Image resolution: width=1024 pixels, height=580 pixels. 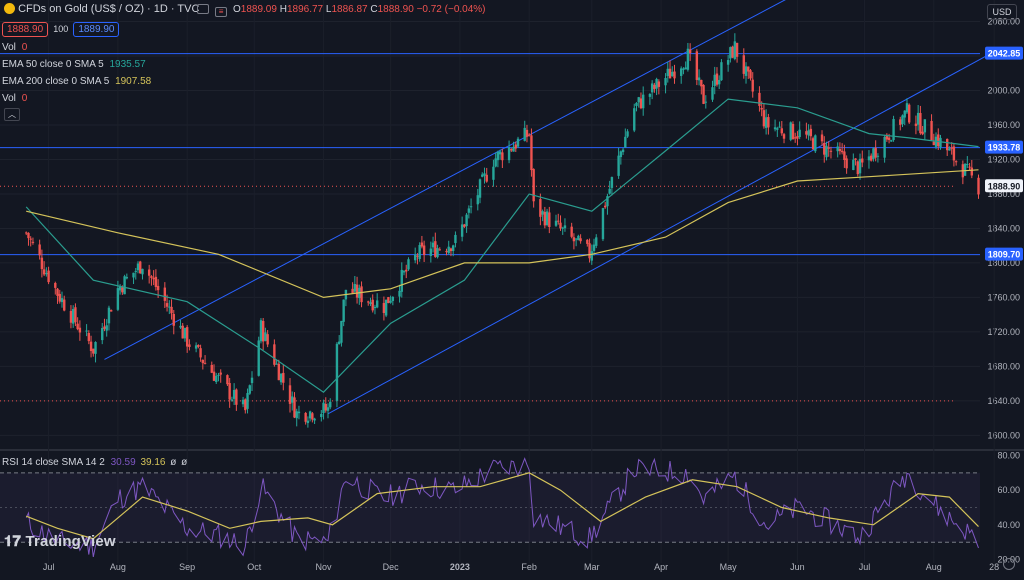 I want to click on x-tick-label: Dec, so click(x=391, y=567).